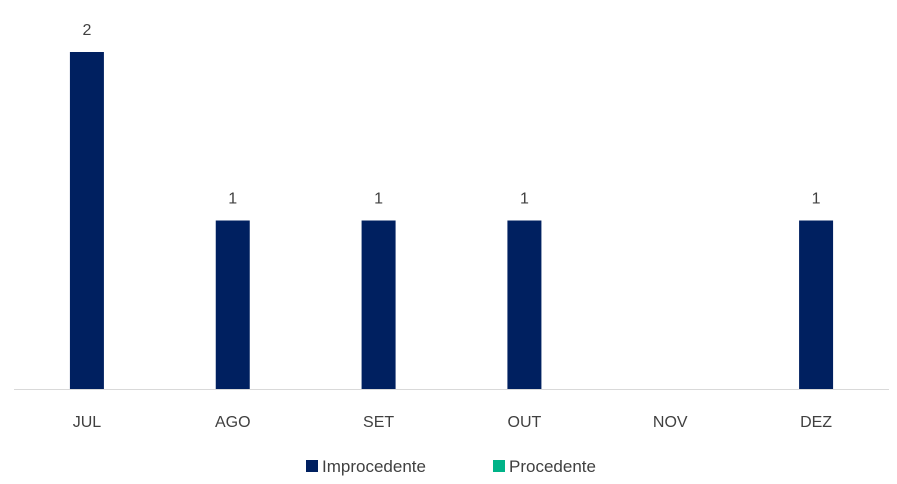 This screenshot has width=897, height=484. I want to click on x-tick-label-out: OUT, so click(525, 422).